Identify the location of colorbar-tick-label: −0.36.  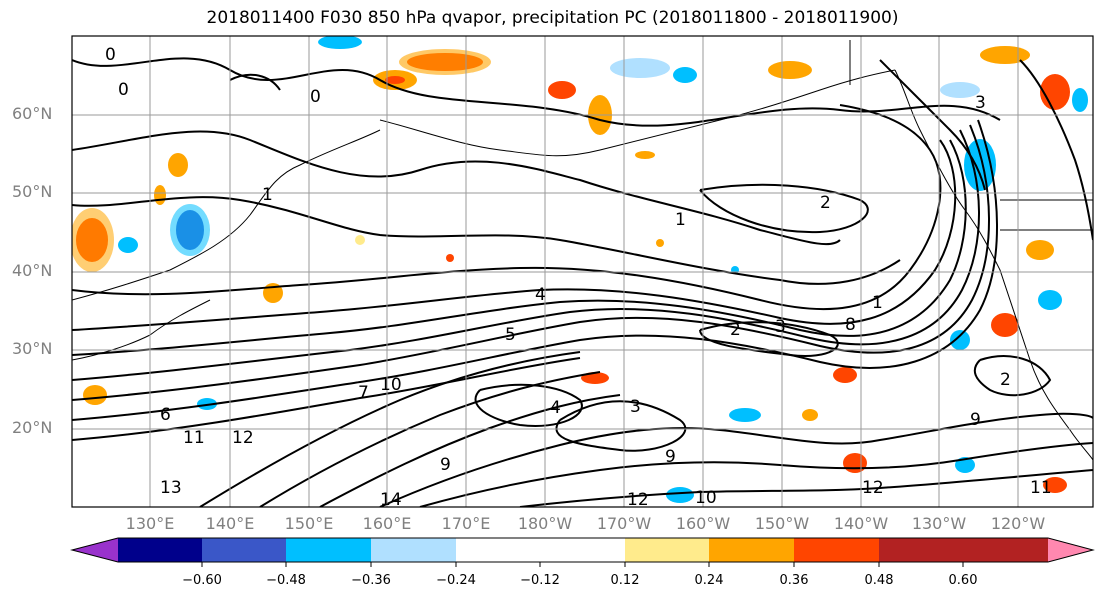
(371, 580).